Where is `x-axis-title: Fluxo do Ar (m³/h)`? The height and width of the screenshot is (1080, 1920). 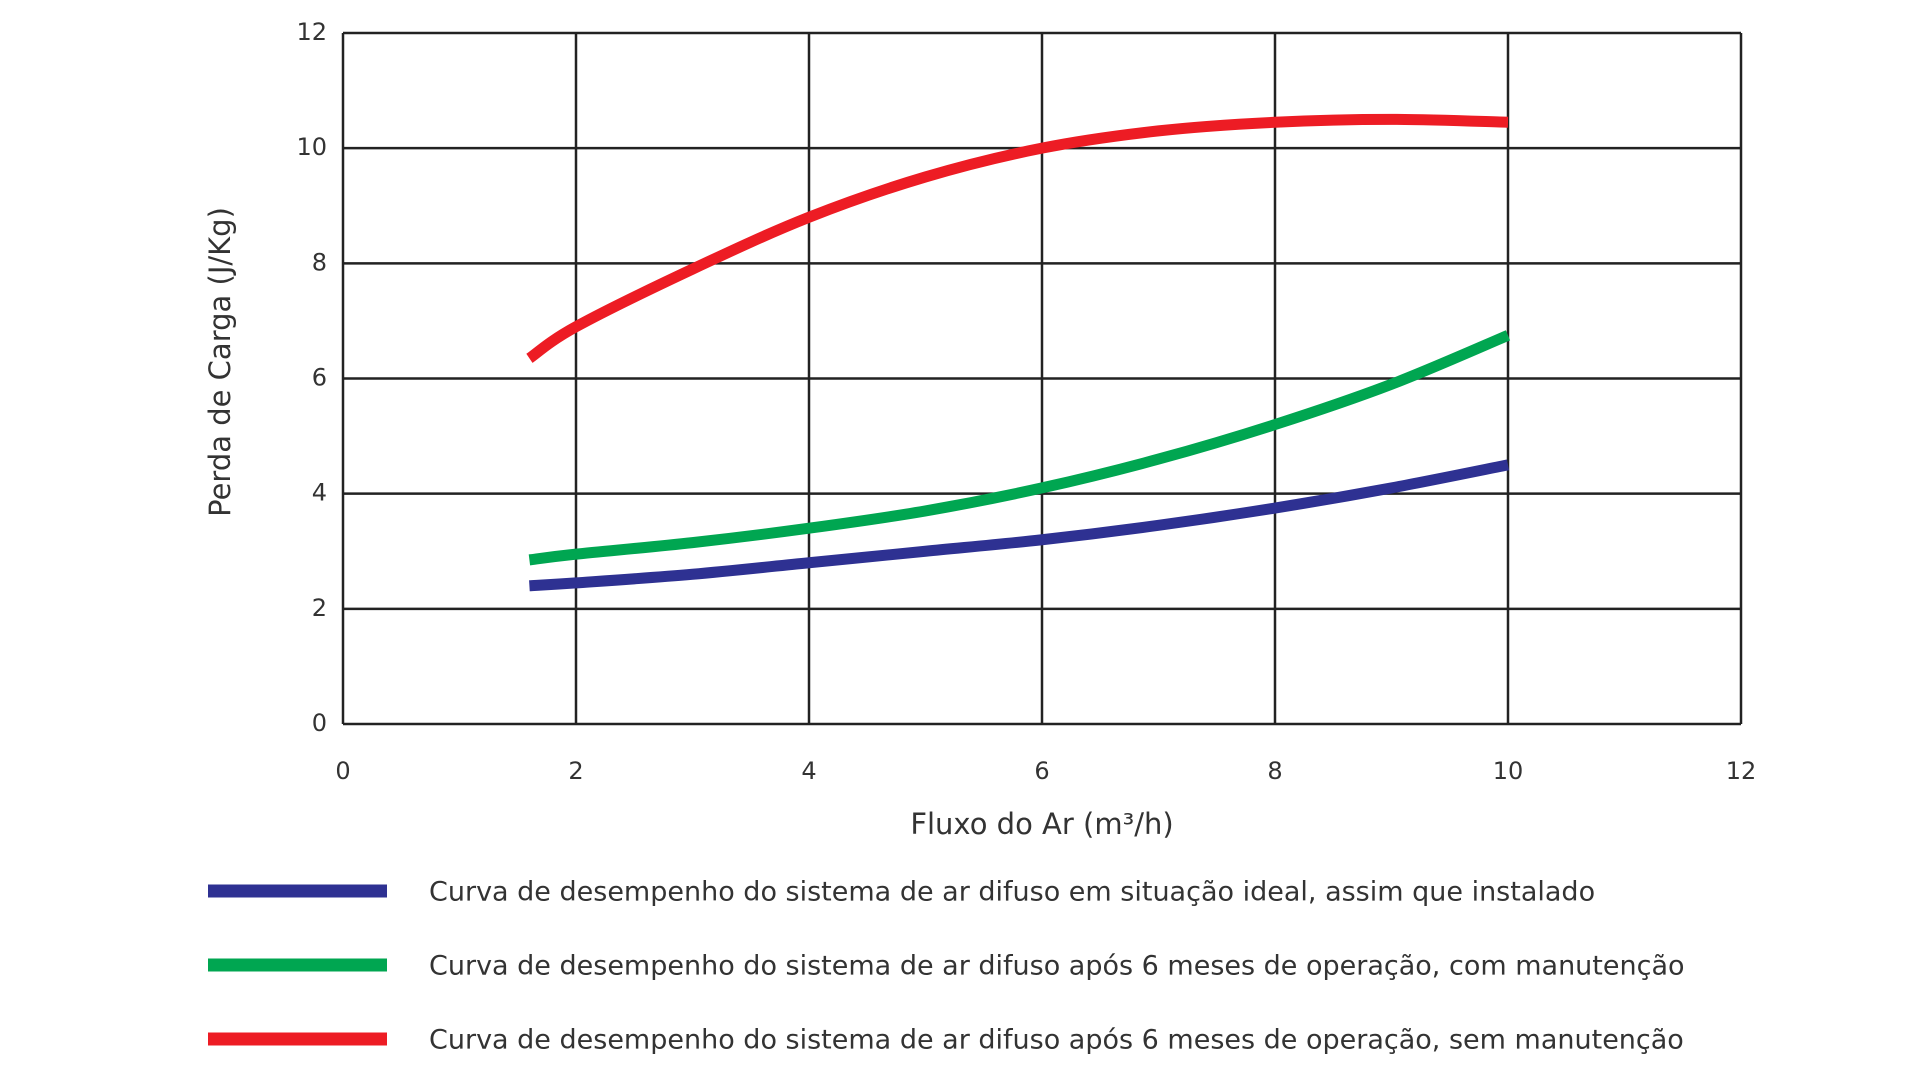
x-axis-title: Fluxo do Ar (m³/h) is located at coordinates (1041, 824).